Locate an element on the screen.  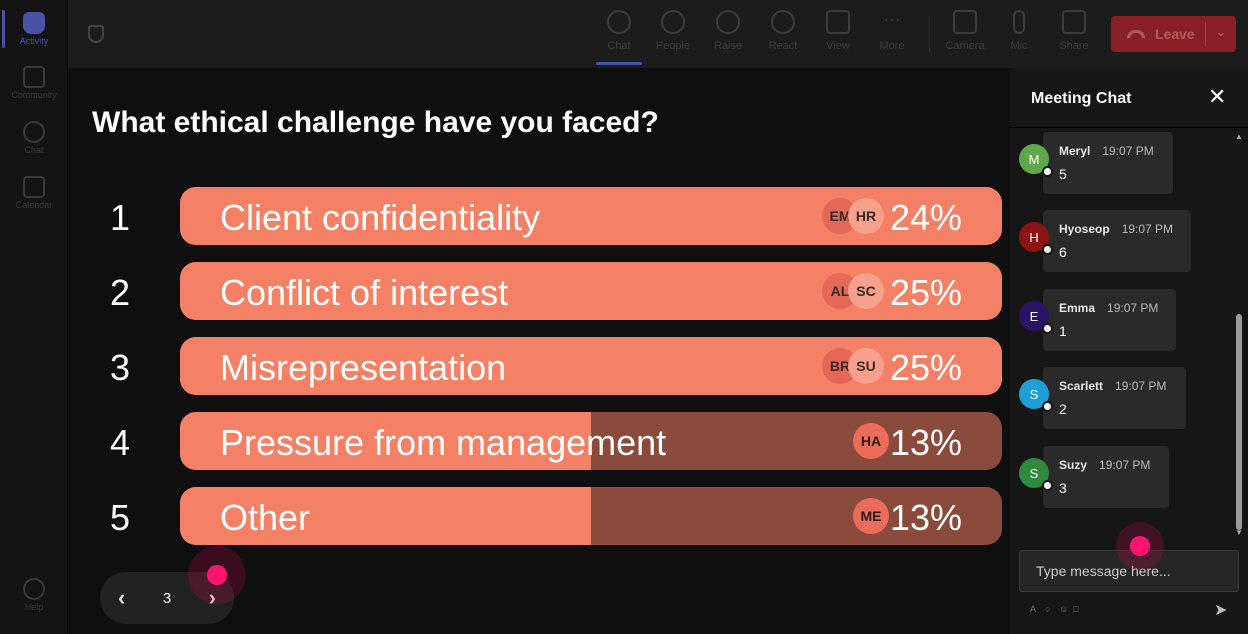
rail-item-chat: Chat is located at coordinates (34, 138).